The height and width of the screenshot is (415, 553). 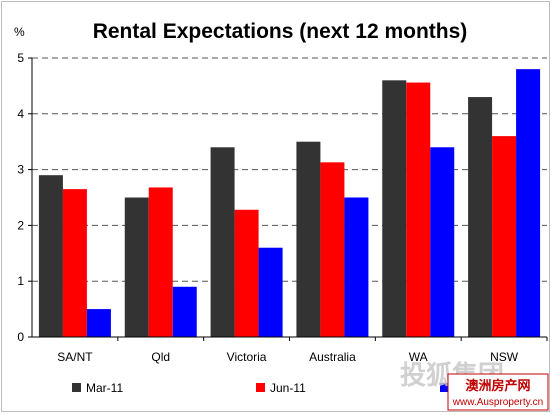 I want to click on bar-jun-11-qld, so click(x=160, y=262).